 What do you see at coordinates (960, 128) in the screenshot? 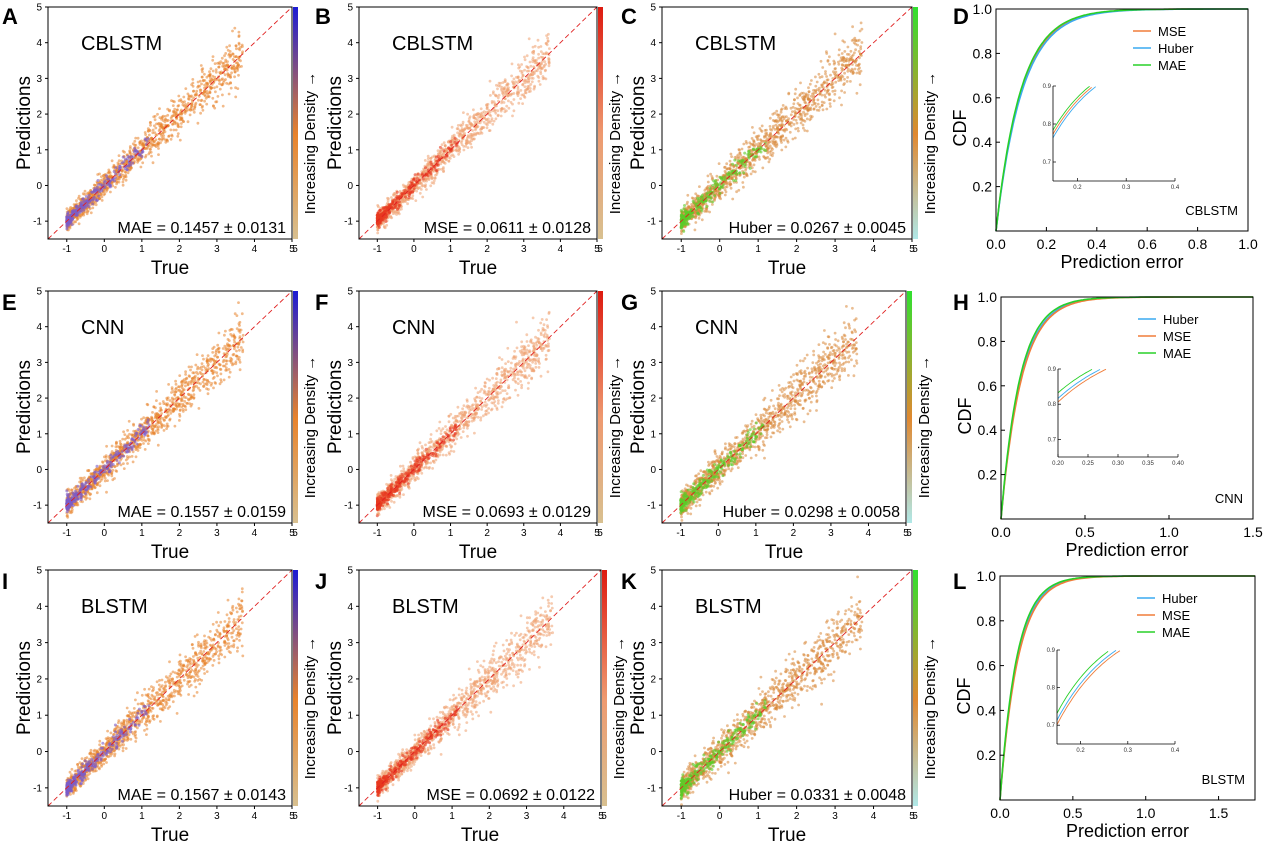
I see `y-axis-label: CDF` at bounding box center [960, 128].